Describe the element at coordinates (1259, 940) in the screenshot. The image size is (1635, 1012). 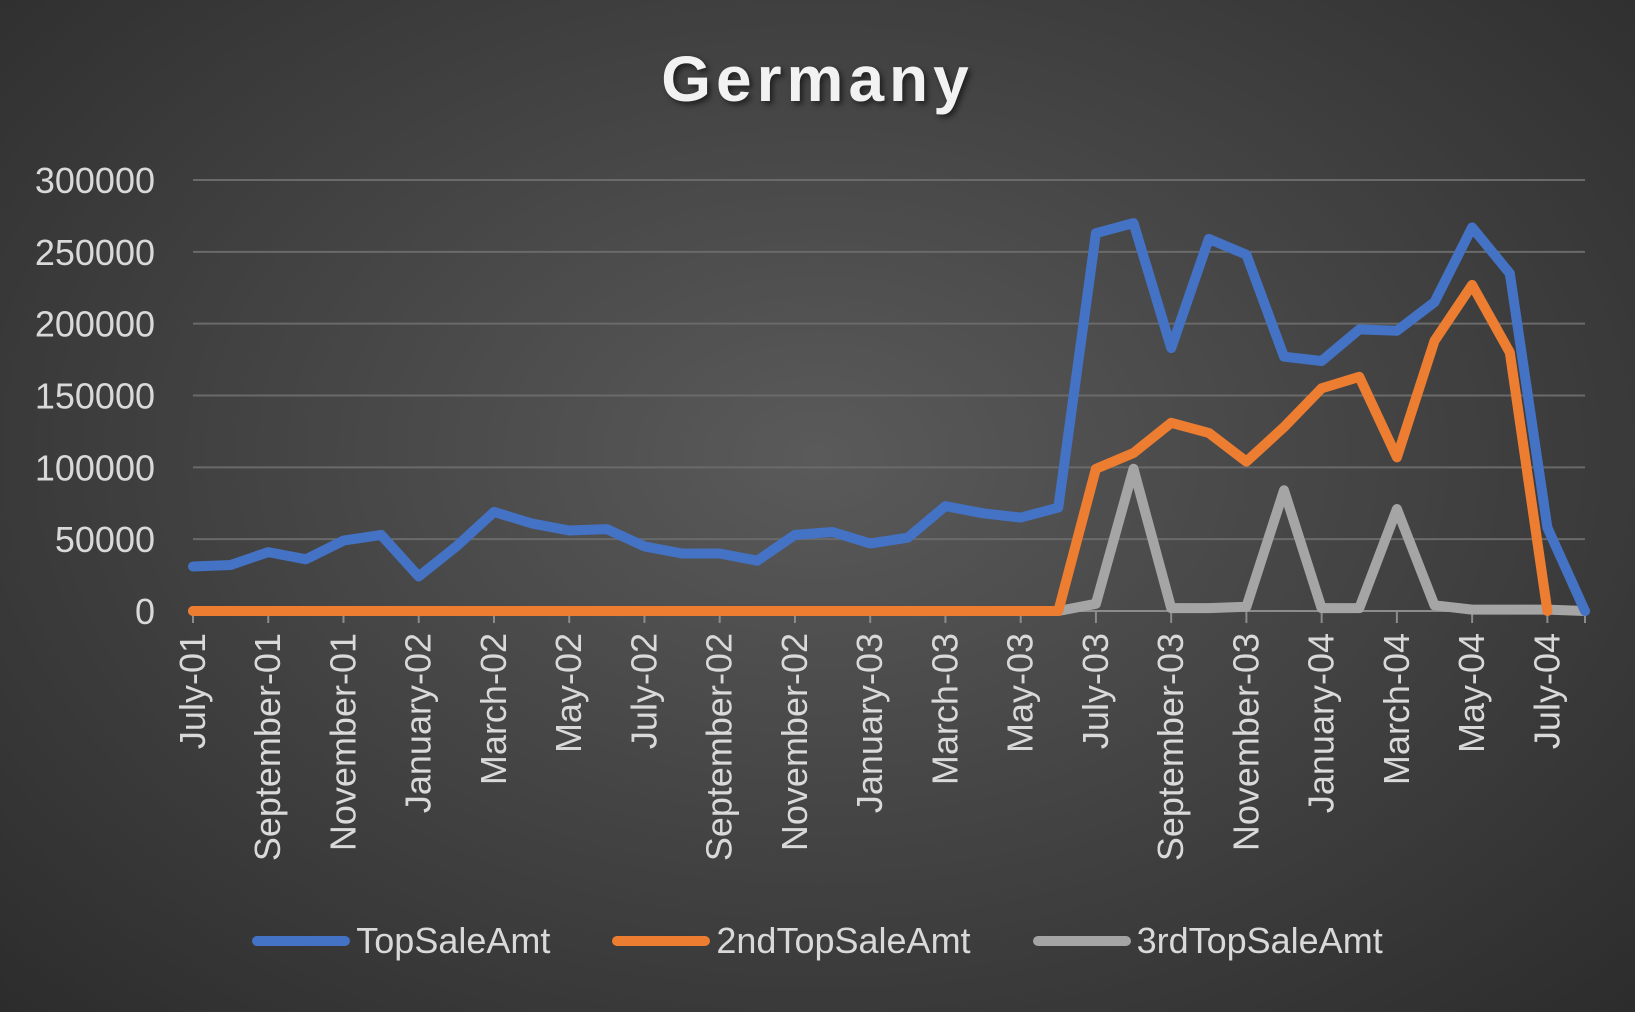
I see `legend-label: 3rdTopSaleAmt` at that location.